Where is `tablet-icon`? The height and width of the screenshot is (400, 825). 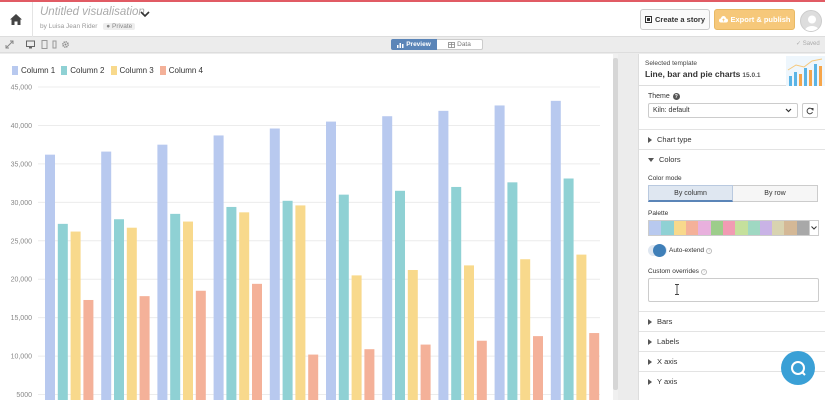 tablet-icon is located at coordinates (44, 44).